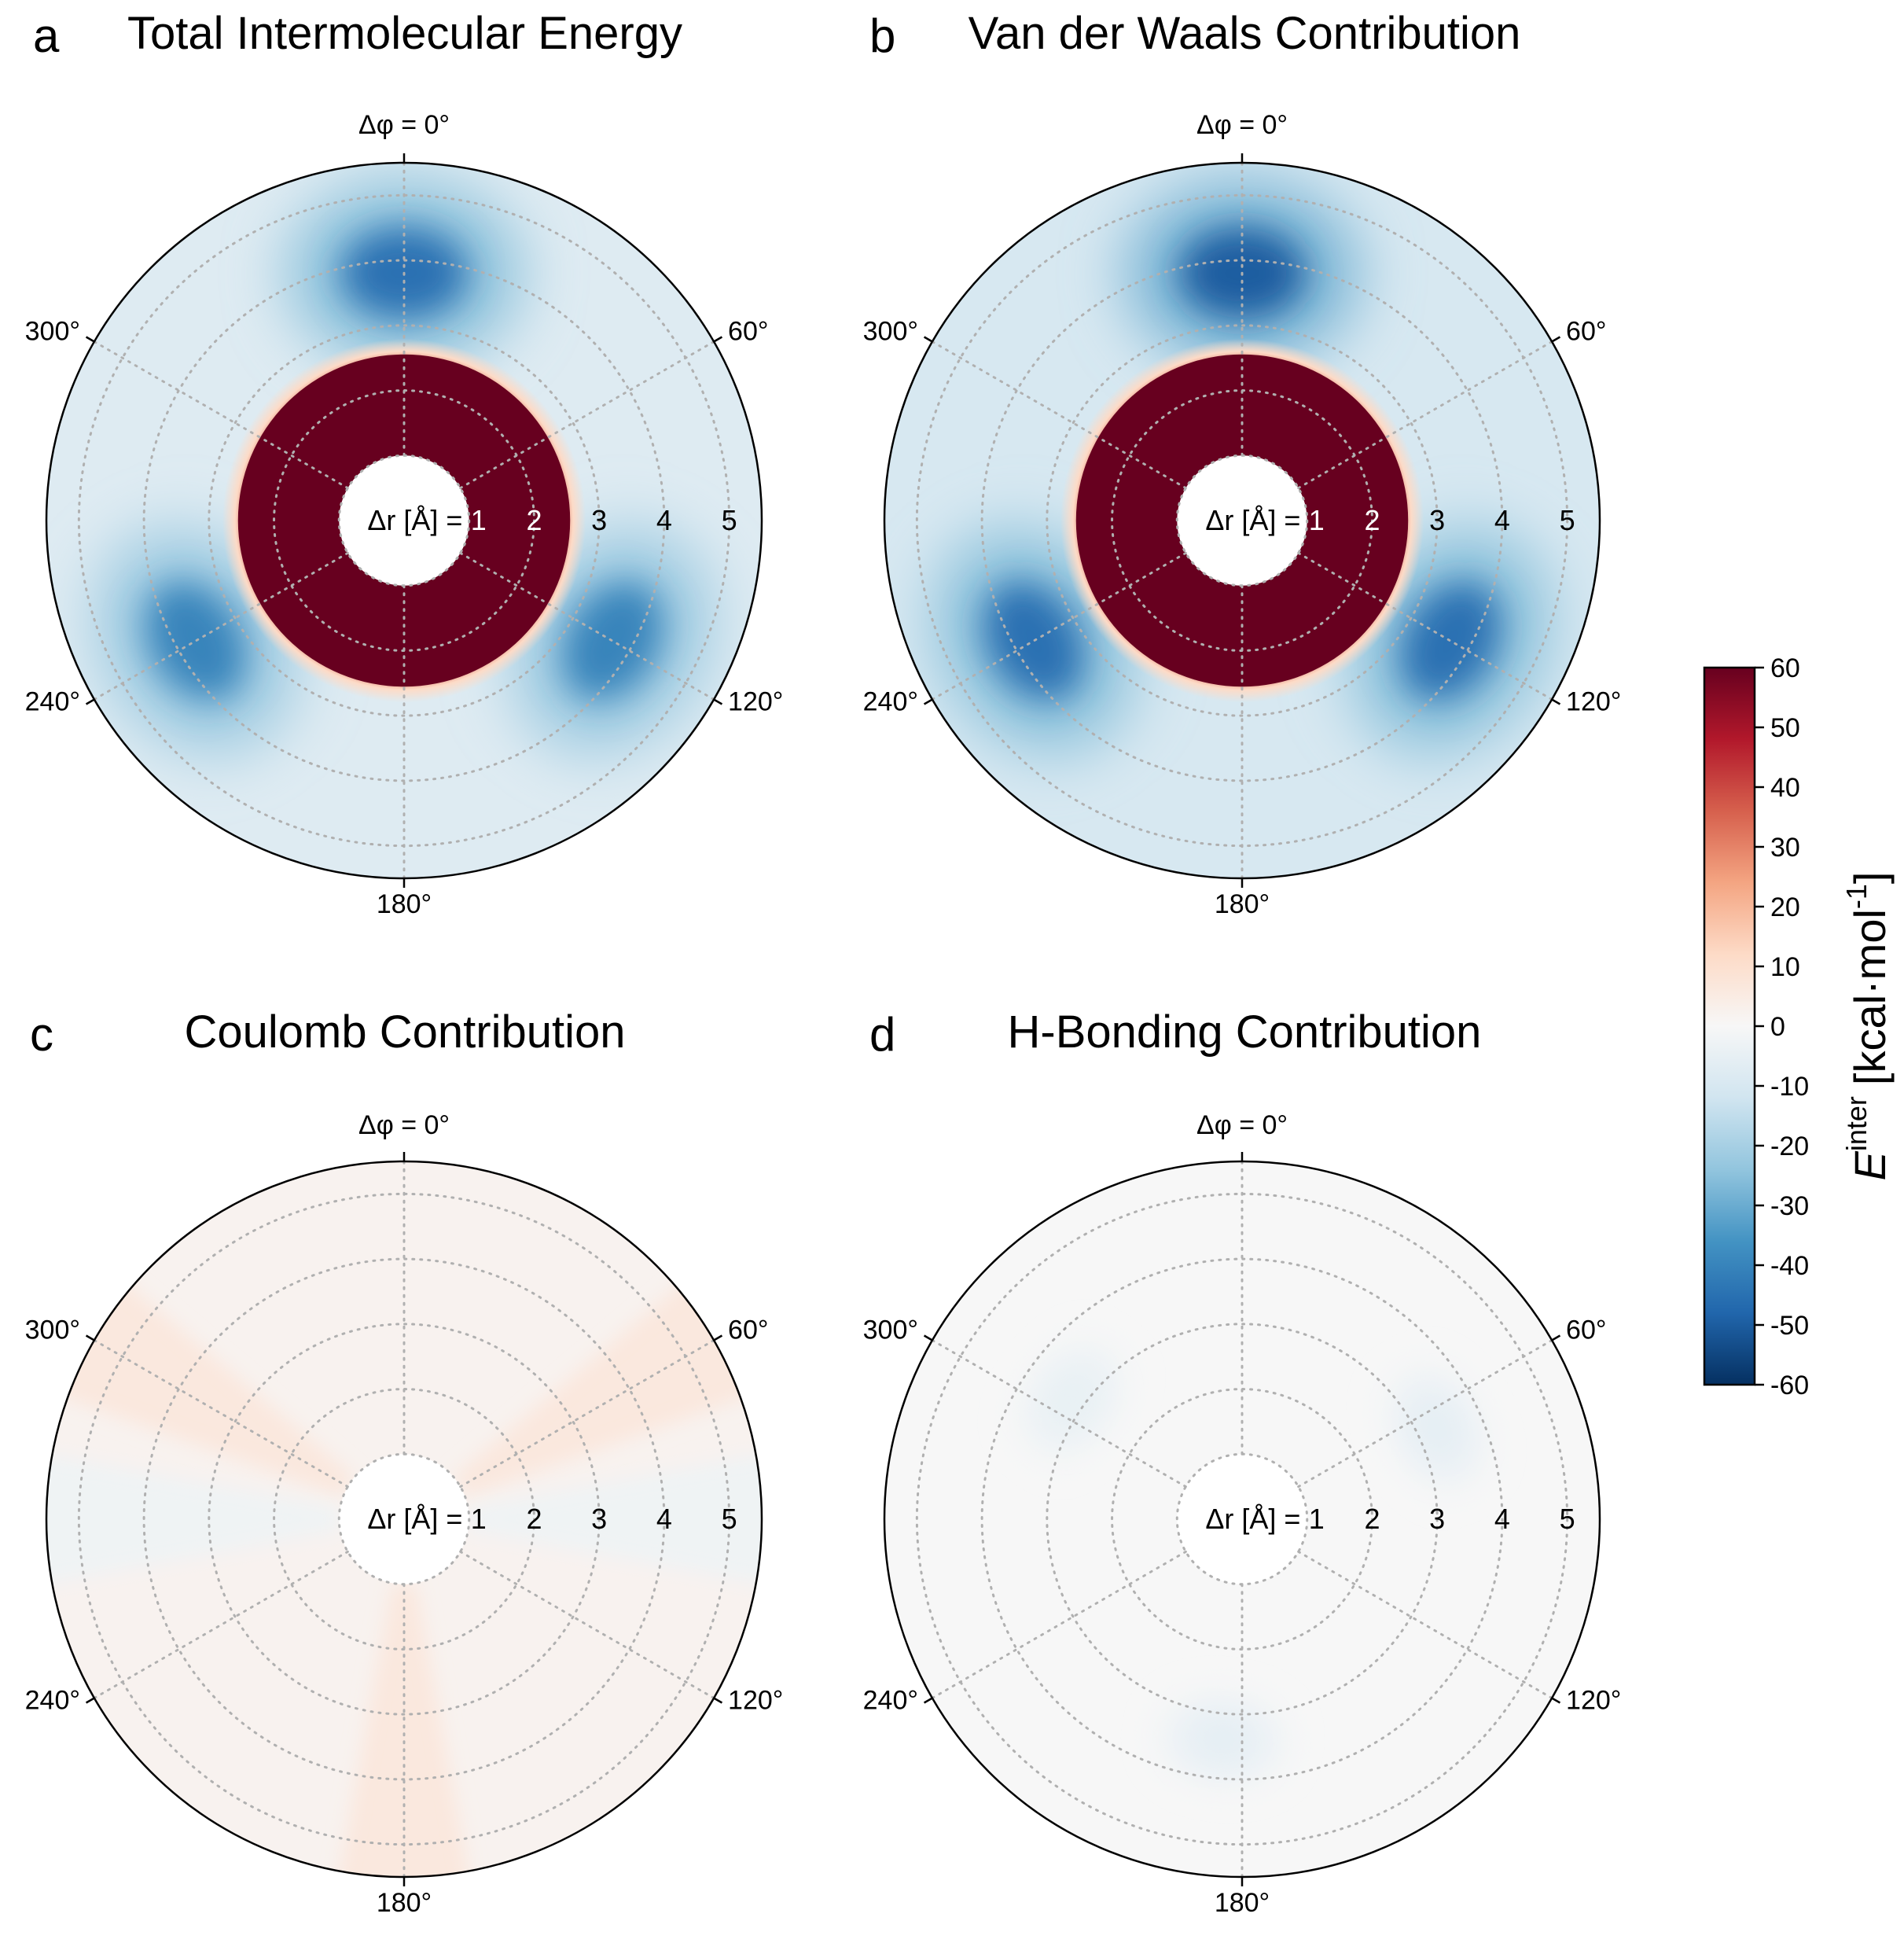 The width and height of the screenshot is (1904, 1943). What do you see at coordinates (1790, 1146) in the screenshot?
I see `colorbar-tick-label: -20` at bounding box center [1790, 1146].